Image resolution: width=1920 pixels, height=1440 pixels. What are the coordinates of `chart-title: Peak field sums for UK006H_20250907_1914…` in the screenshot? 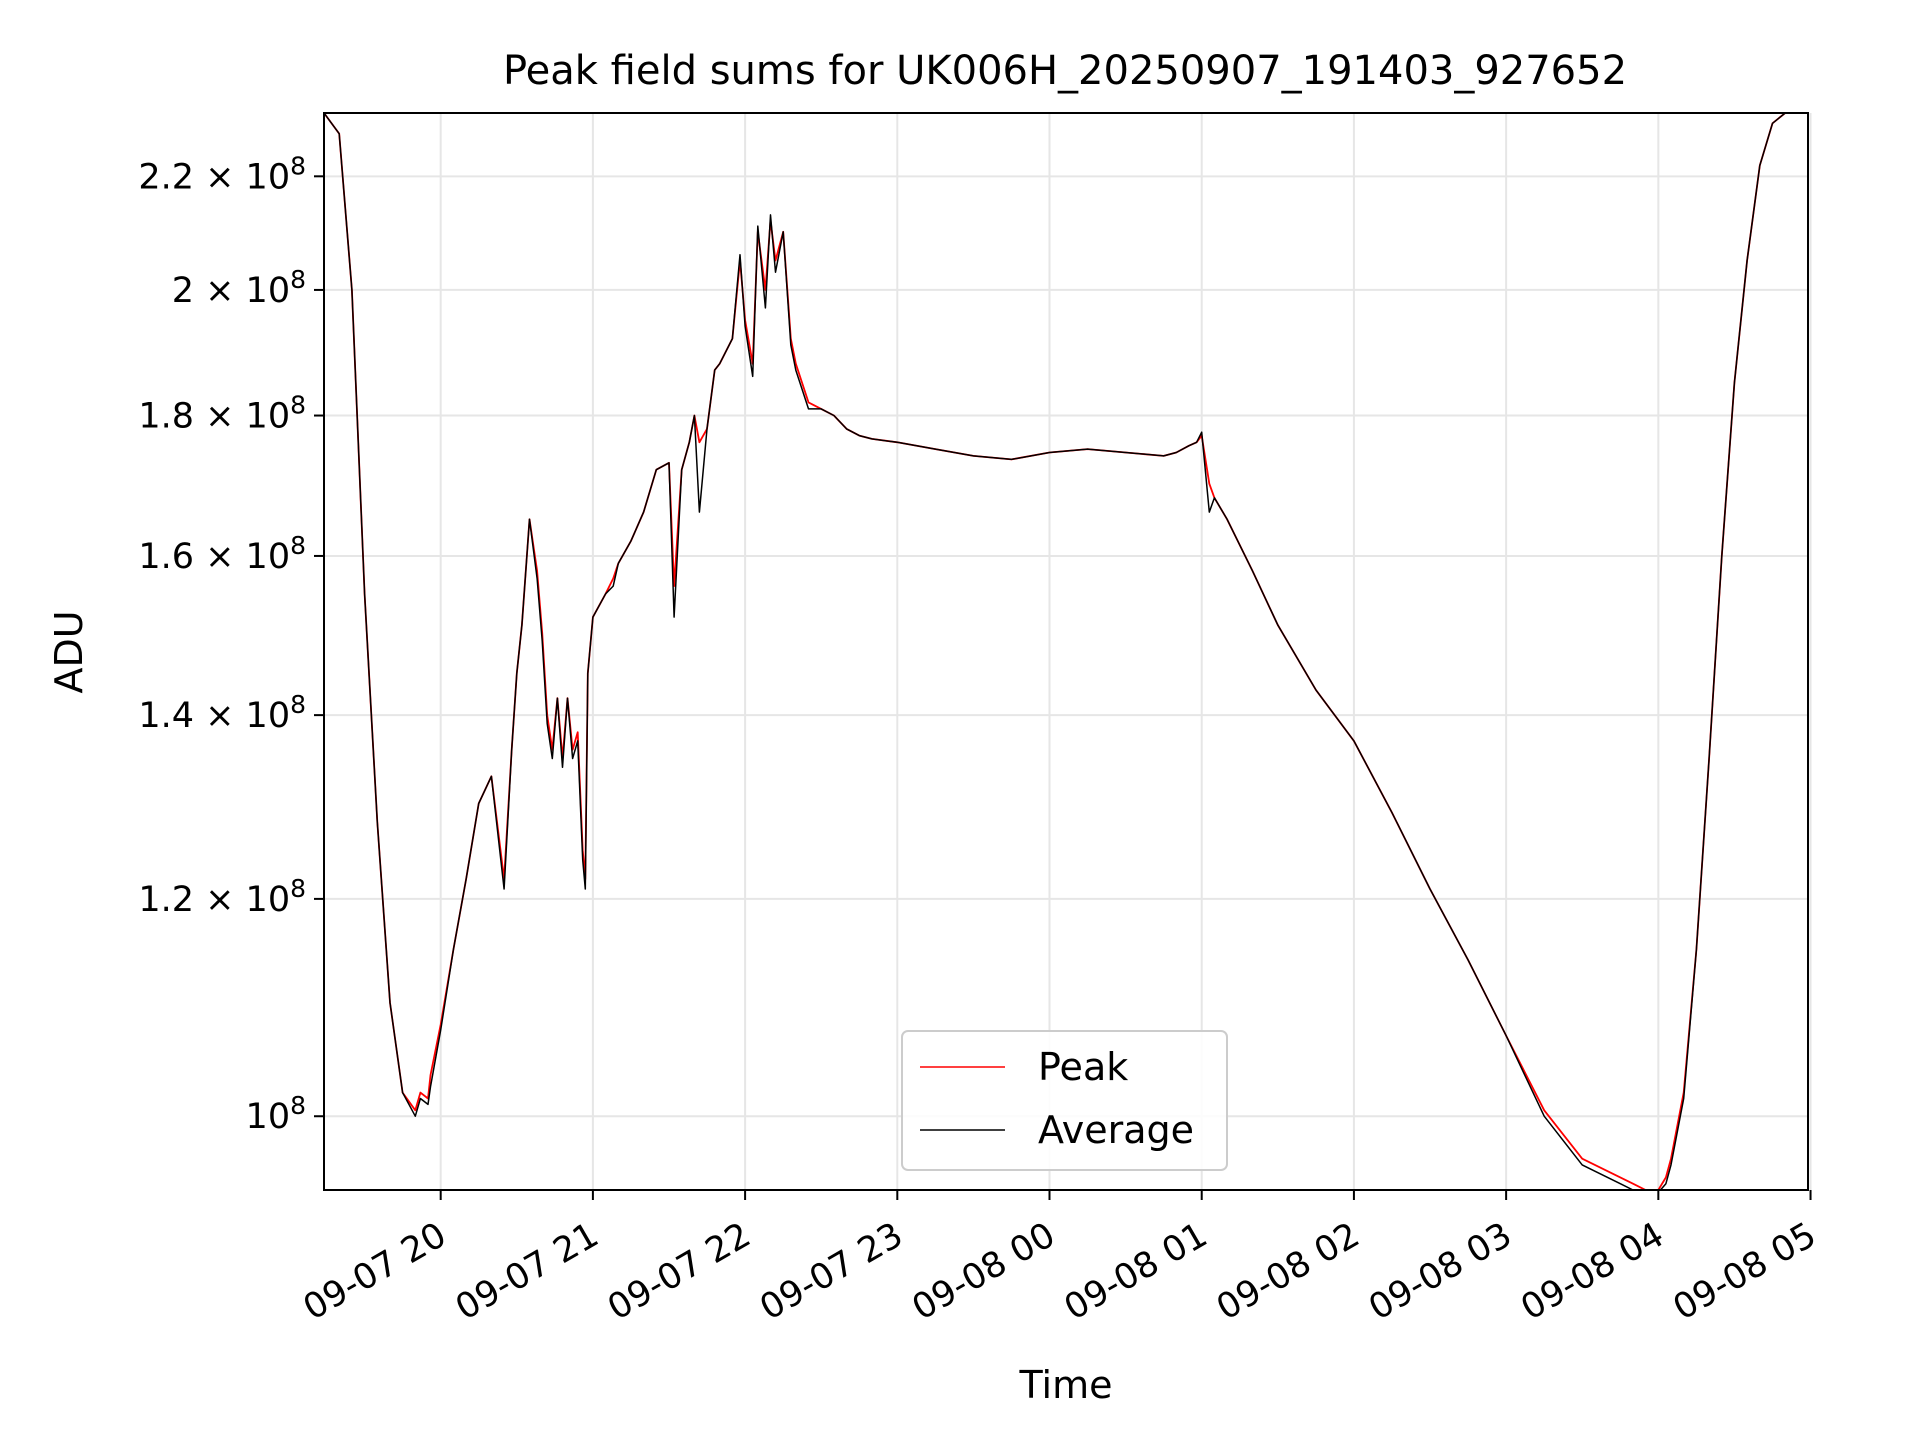 It's located at (1065, 71).